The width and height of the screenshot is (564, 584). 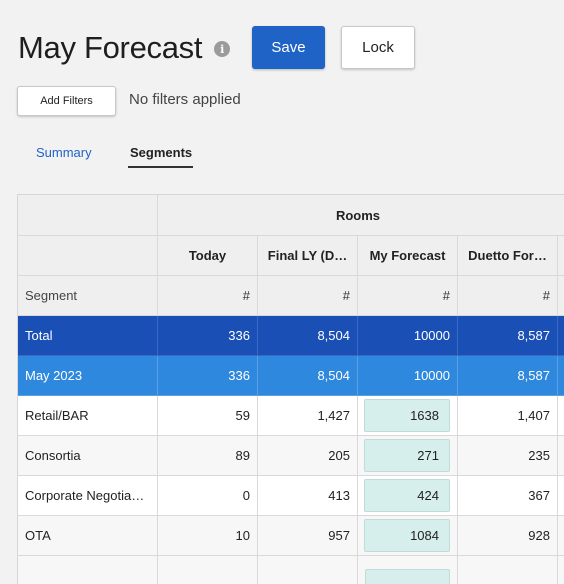 What do you see at coordinates (208, 456) in the screenshot?
I see `today-value: 89` at bounding box center [208, 456].